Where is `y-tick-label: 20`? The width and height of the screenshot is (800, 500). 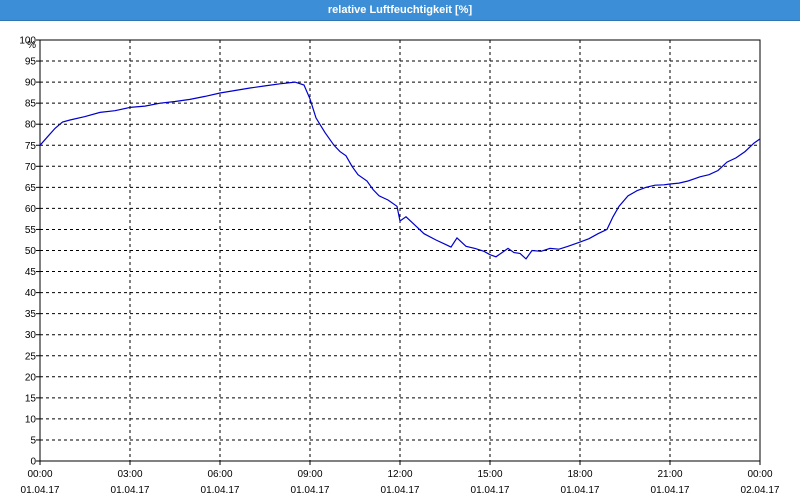 y-tick-label: 20 is located at coordinates (31, 377).